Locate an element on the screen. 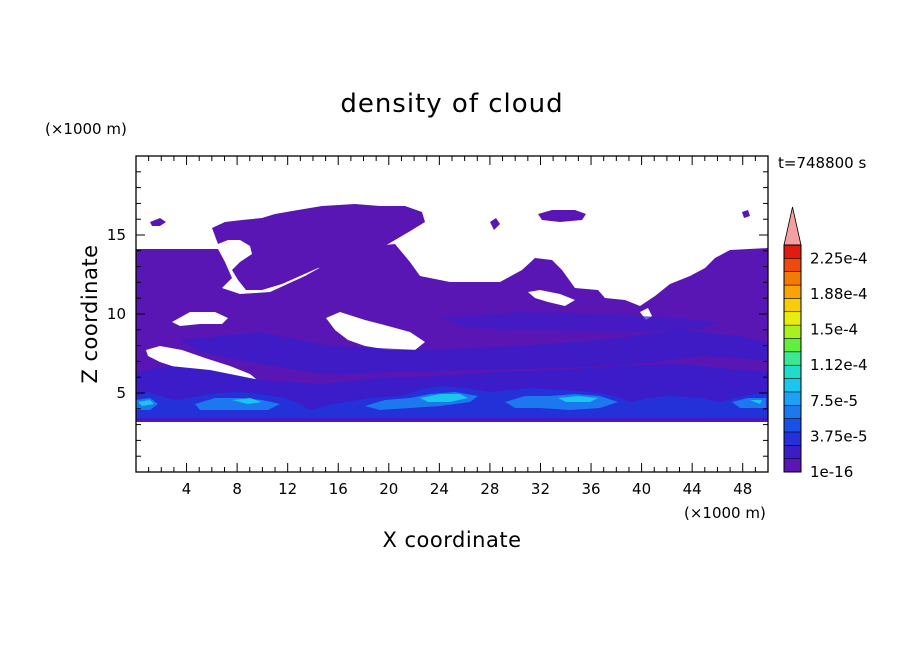 The image size is (904, 654). cloud-region-small-left is located at coordinates (158, 222).